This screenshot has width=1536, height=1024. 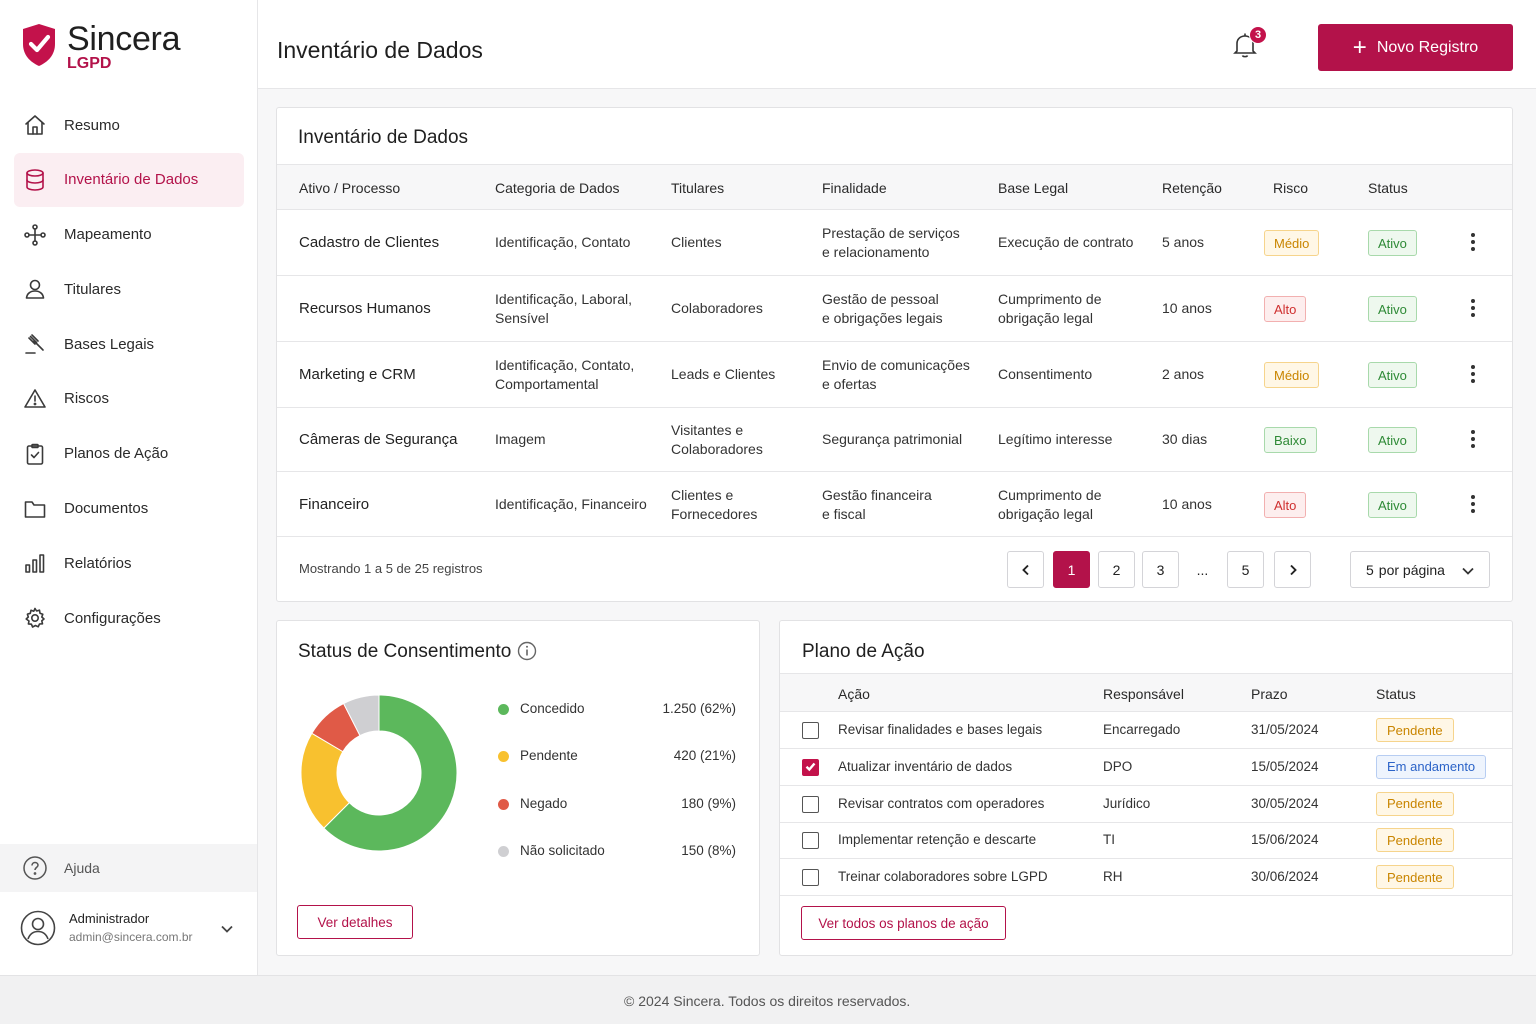 I want to click on sidebar-item-documentos: Documentos, so click(x=129, y=509).